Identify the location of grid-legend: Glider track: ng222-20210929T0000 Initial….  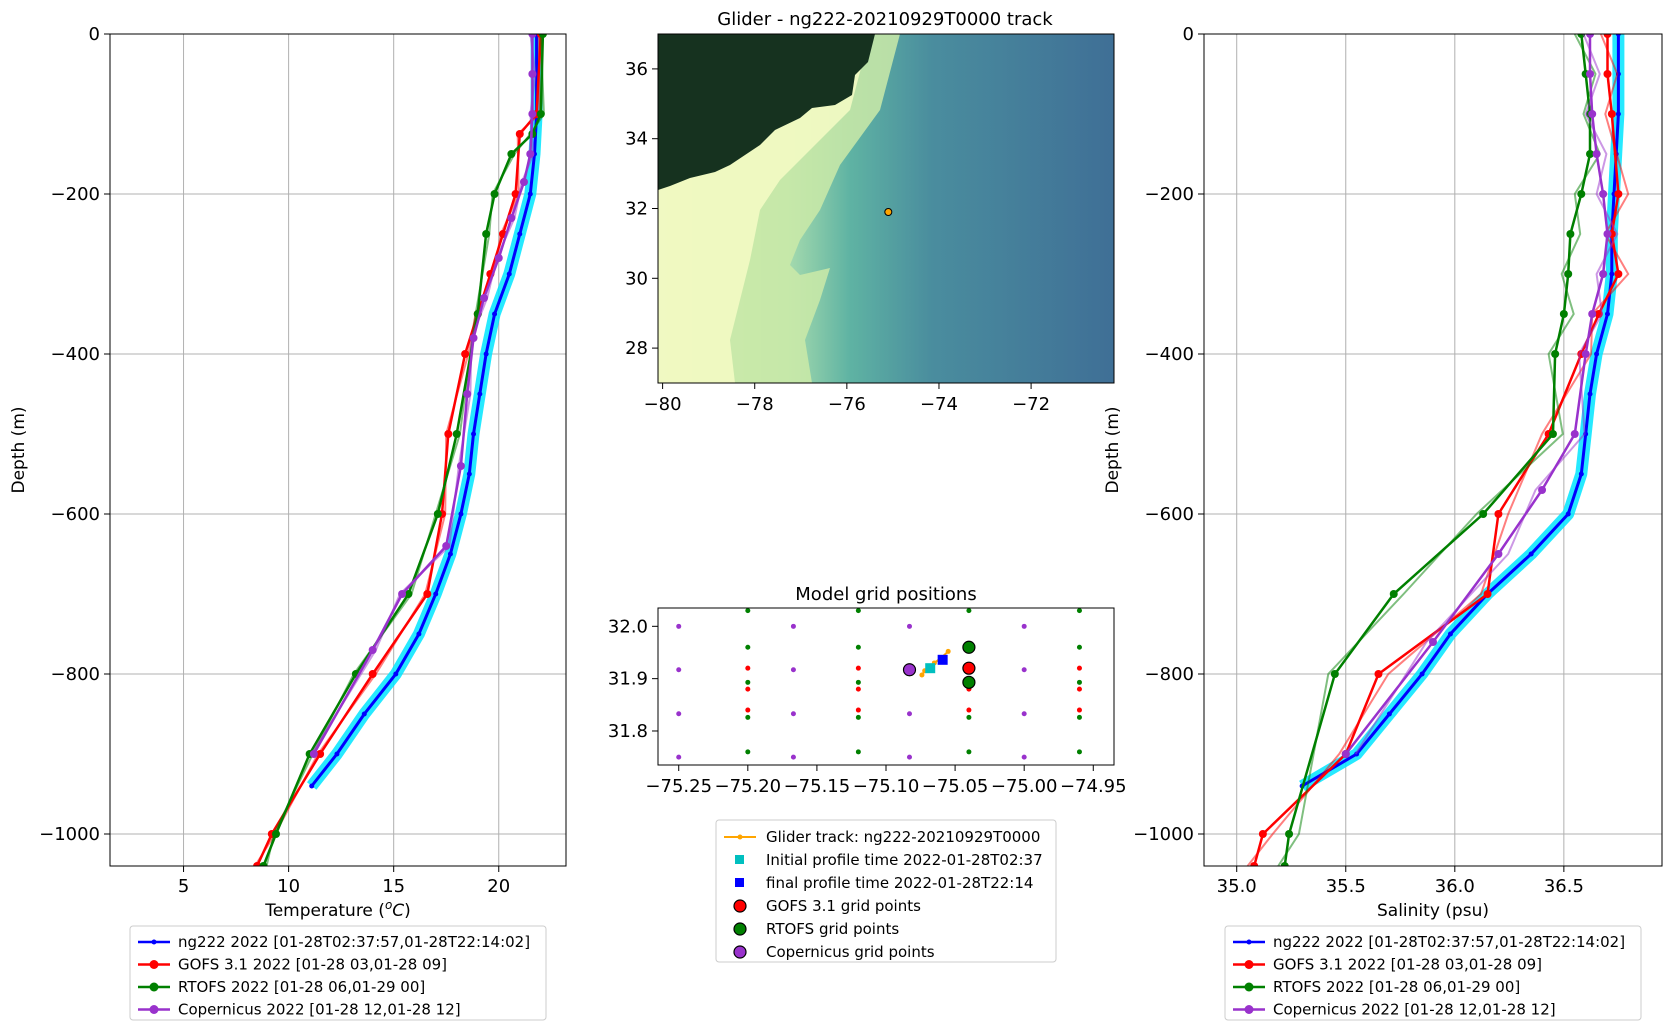
(886, 891).